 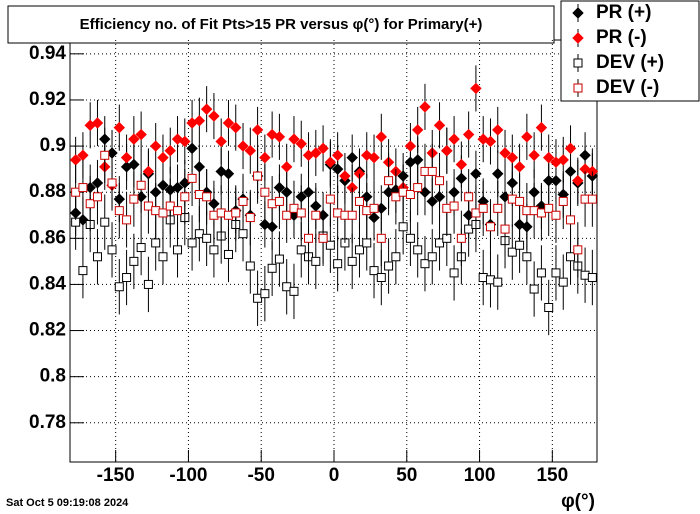 What do you see at coordinates (47, 99) in the screenshot?
I see `y-tick-label: 0.92` at bounding box center [47, 99].